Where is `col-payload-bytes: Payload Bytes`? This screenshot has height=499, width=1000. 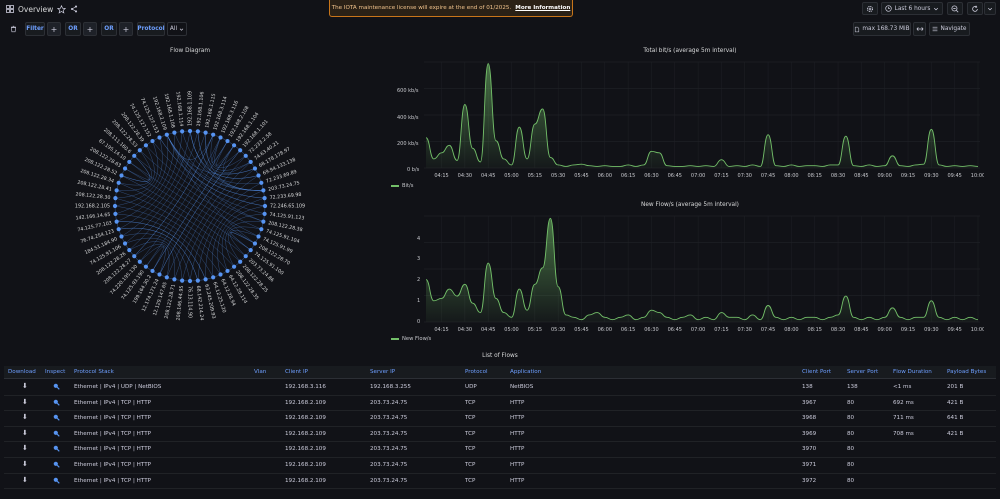
col-payload-bytes: Payload Bytes is located at coordinates (967, 372).